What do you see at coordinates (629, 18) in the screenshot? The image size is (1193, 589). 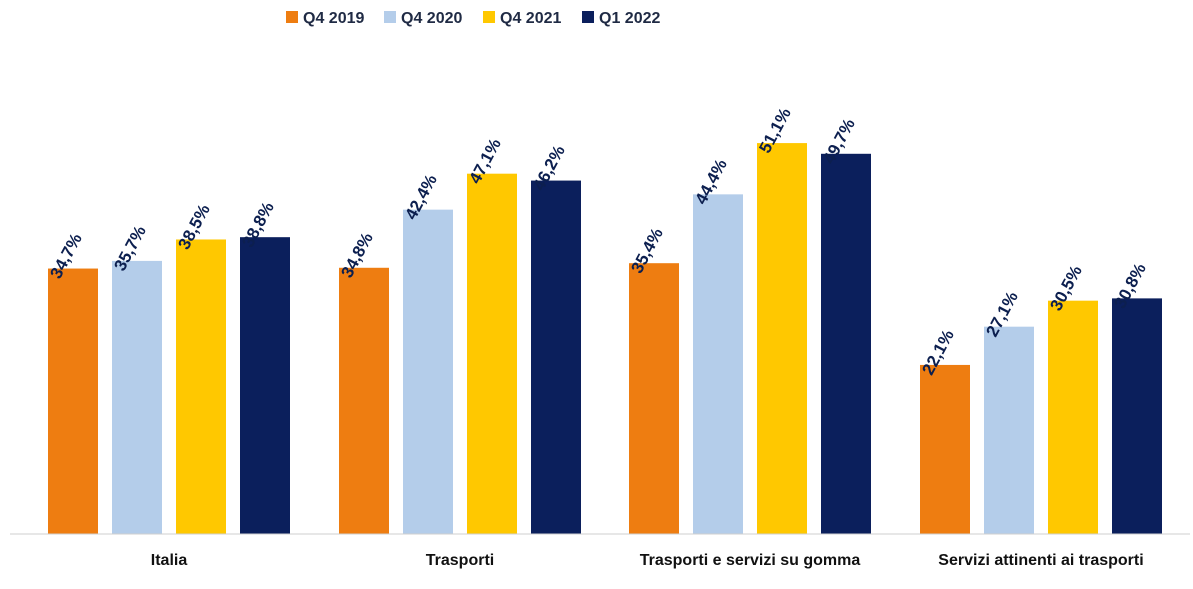 I see `legend-label-4: Q1 2022` at bounding box center [629, 18].